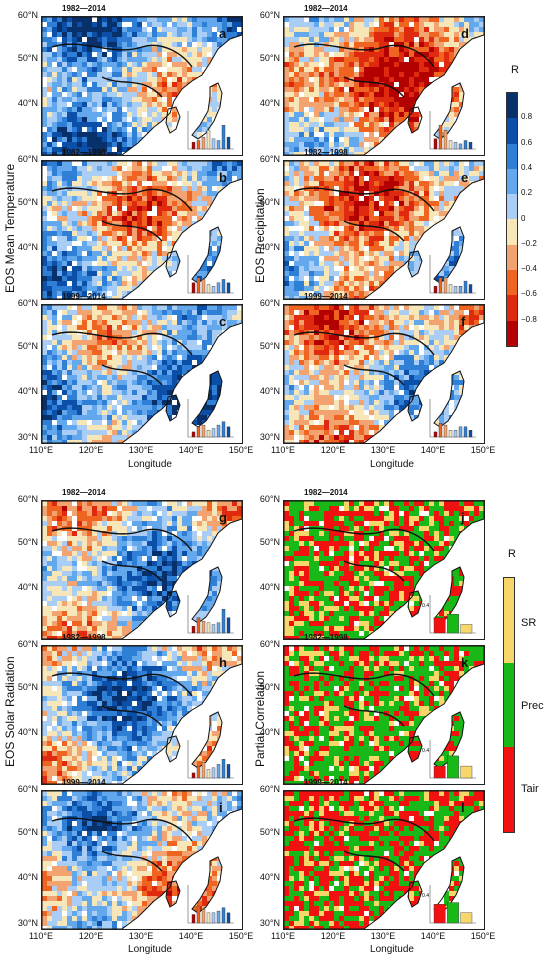 The width and height of the screenshot is (550, 963). Describe the element at coordinates (364, 699) in the screenshot. I see `border-k` at that location.